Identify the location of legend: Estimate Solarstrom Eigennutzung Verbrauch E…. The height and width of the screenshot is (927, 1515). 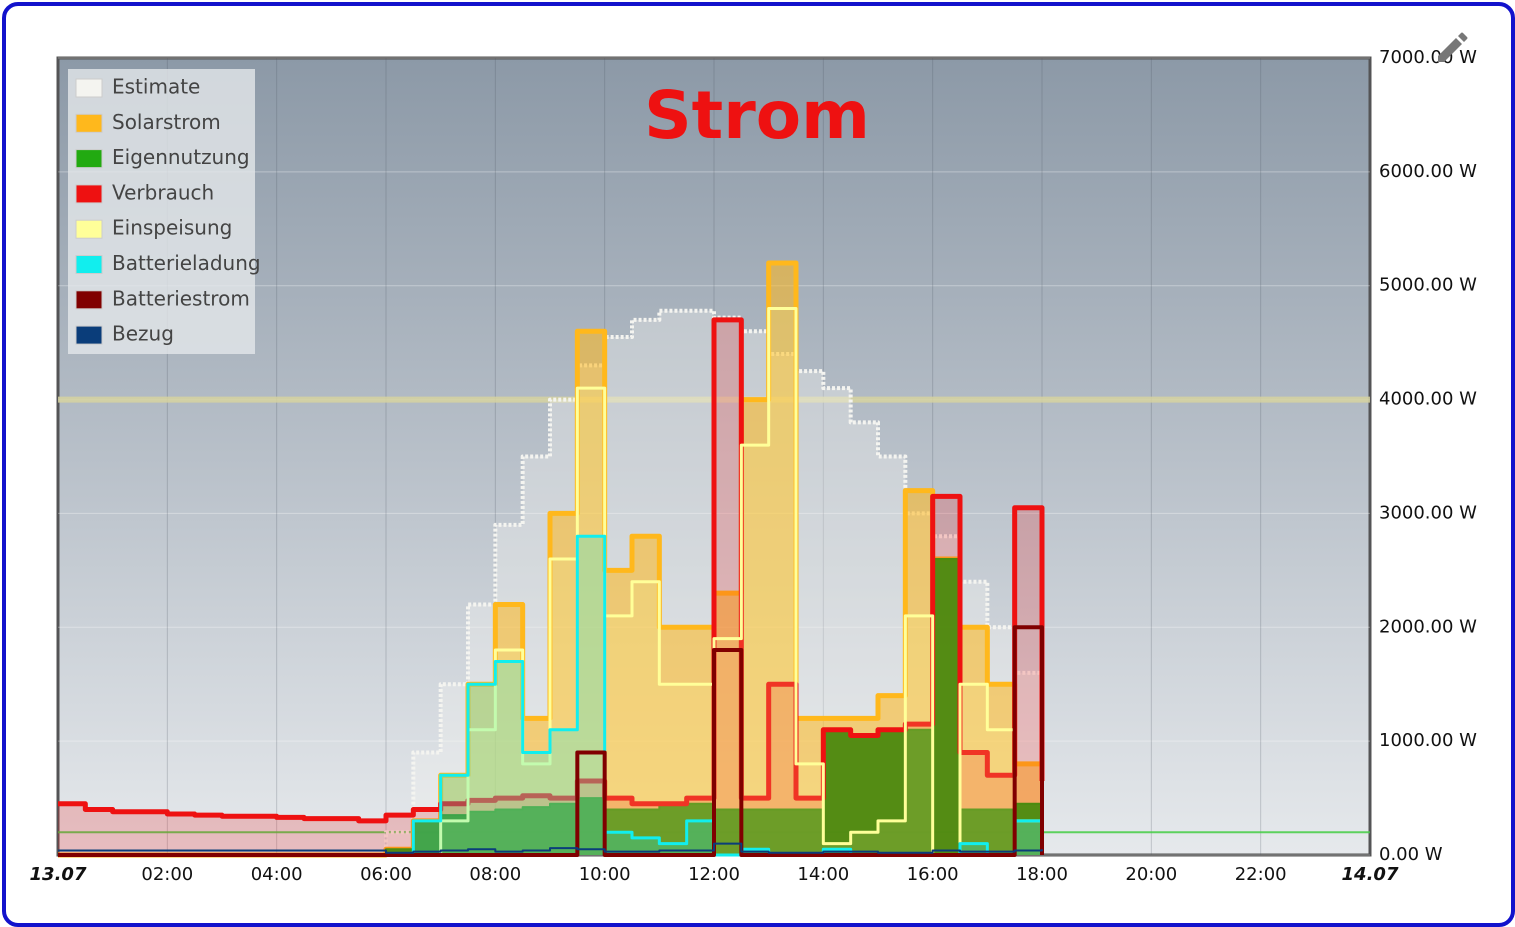
(164, 211).